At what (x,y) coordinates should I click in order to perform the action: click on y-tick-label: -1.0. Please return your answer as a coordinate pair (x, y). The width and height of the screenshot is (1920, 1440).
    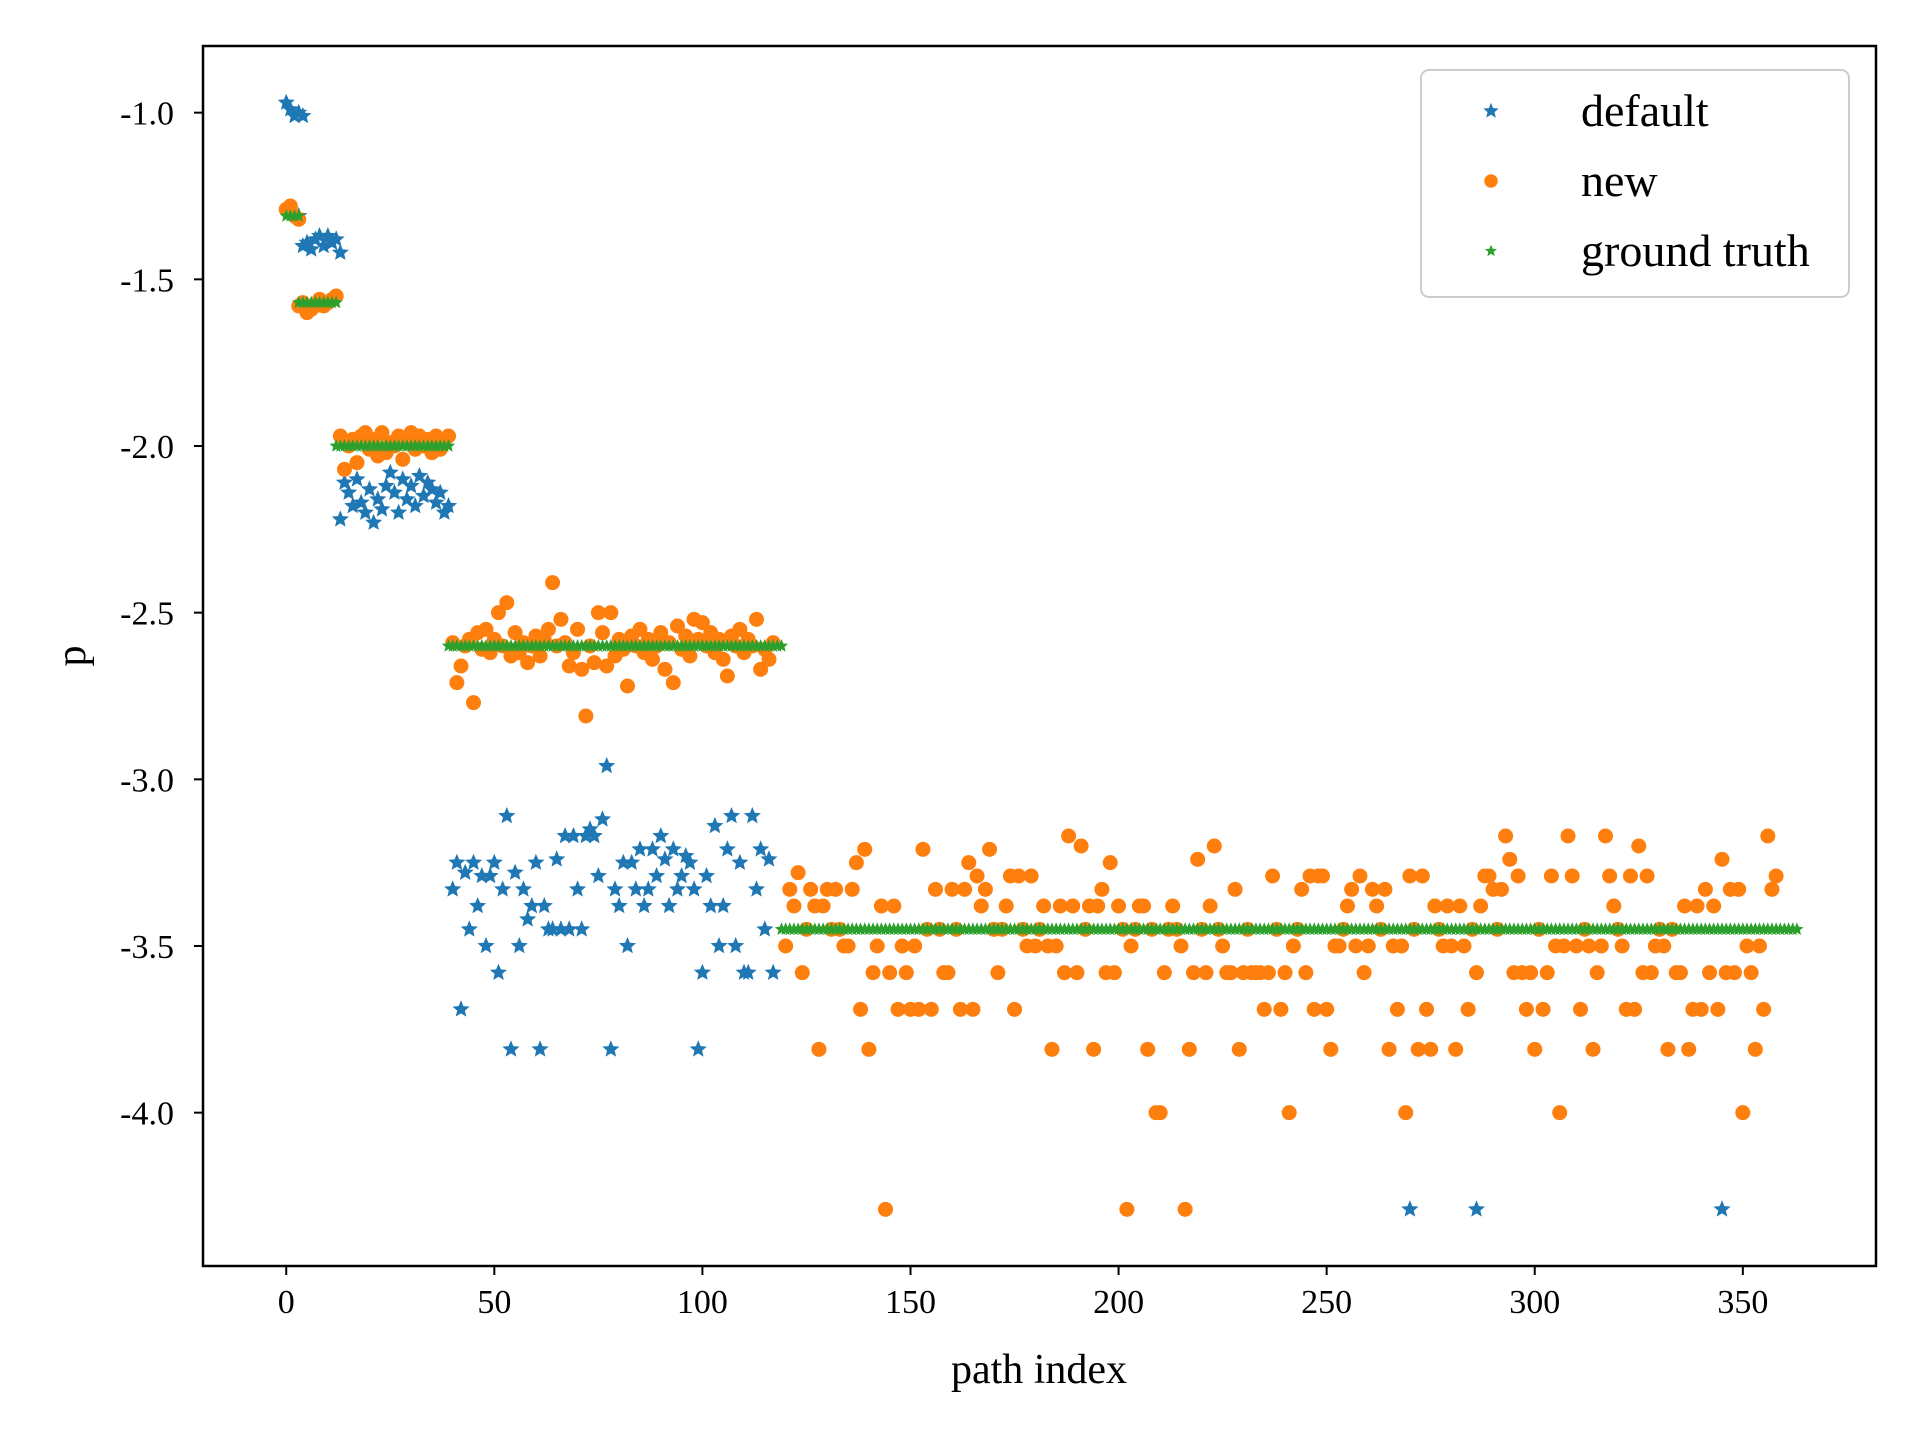
    Looking at the image, I should click on (147, 114).